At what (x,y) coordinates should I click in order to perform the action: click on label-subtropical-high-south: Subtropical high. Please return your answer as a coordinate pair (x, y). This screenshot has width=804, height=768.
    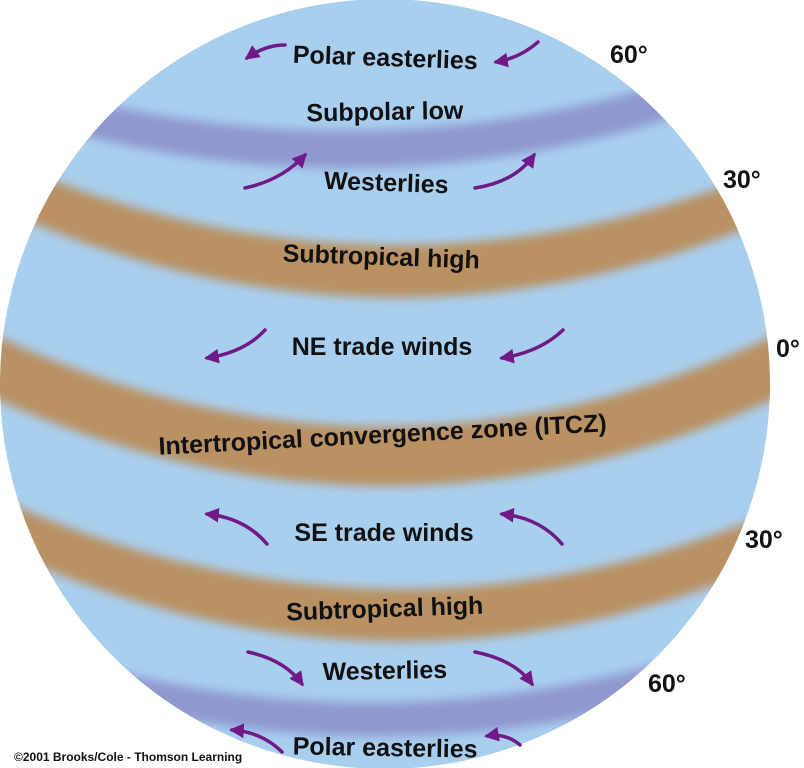
    Looking at the image, I should click on (385, 609).